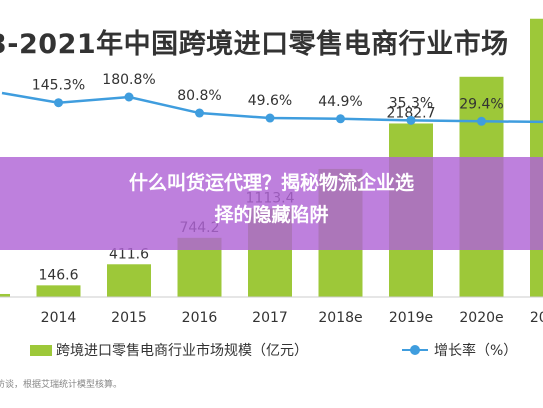 Image resolution: width=543 pixels, height=408 pixels. What do you see at coordinates (58, 103) in the screenshot?
I see `growth-point-2014` at bounding box center [58, 103].